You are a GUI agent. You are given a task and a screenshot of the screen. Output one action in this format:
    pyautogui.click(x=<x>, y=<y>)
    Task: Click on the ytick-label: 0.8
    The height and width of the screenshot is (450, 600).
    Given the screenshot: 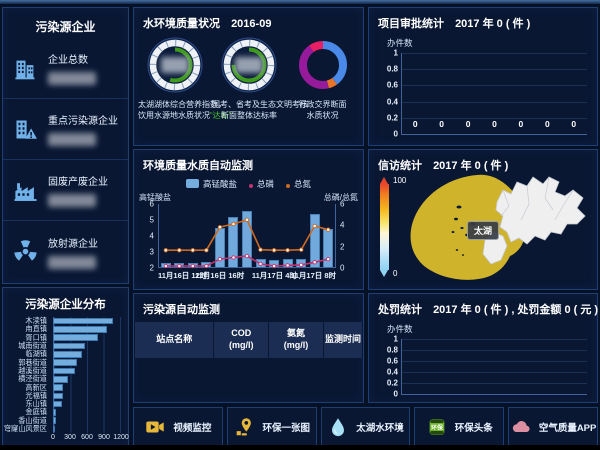 What is the action you would take?
    pyautogui.click(x=392, y=350)
    